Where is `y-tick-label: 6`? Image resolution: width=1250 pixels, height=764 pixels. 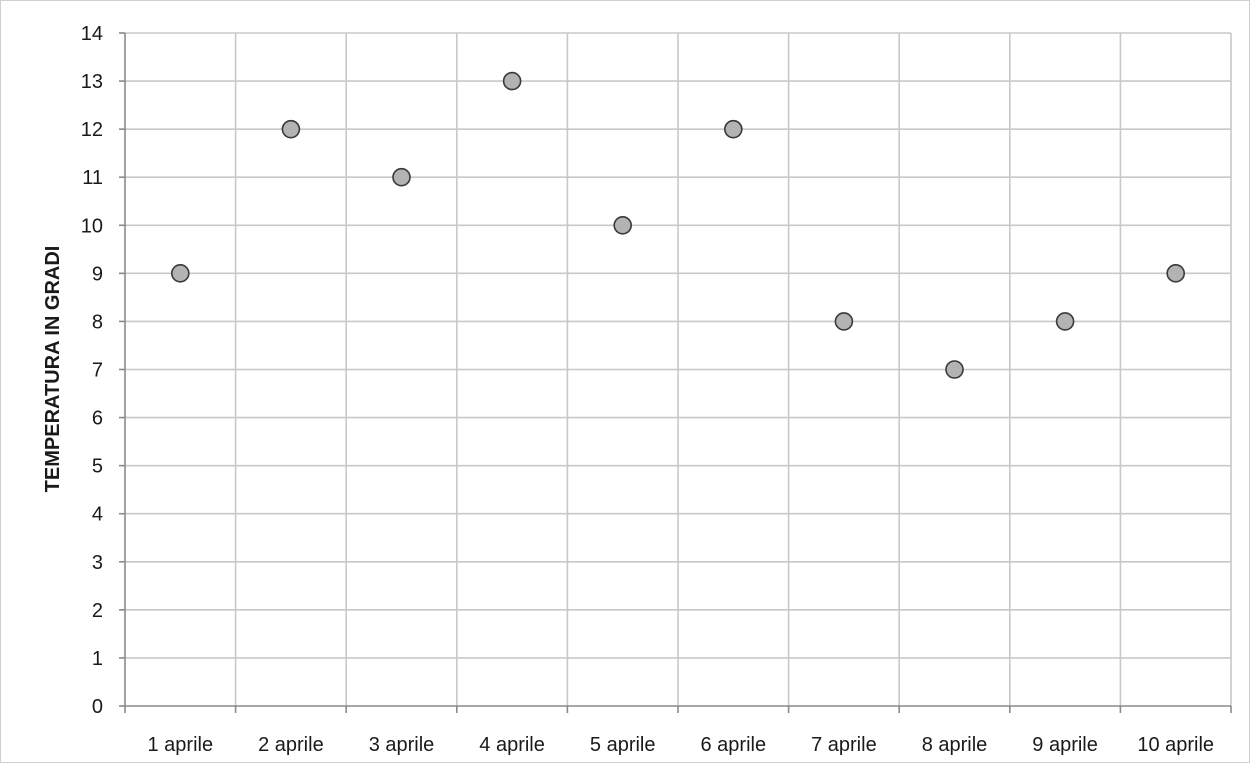
y-tick-label: 6 is located at coordinates (97, 419).